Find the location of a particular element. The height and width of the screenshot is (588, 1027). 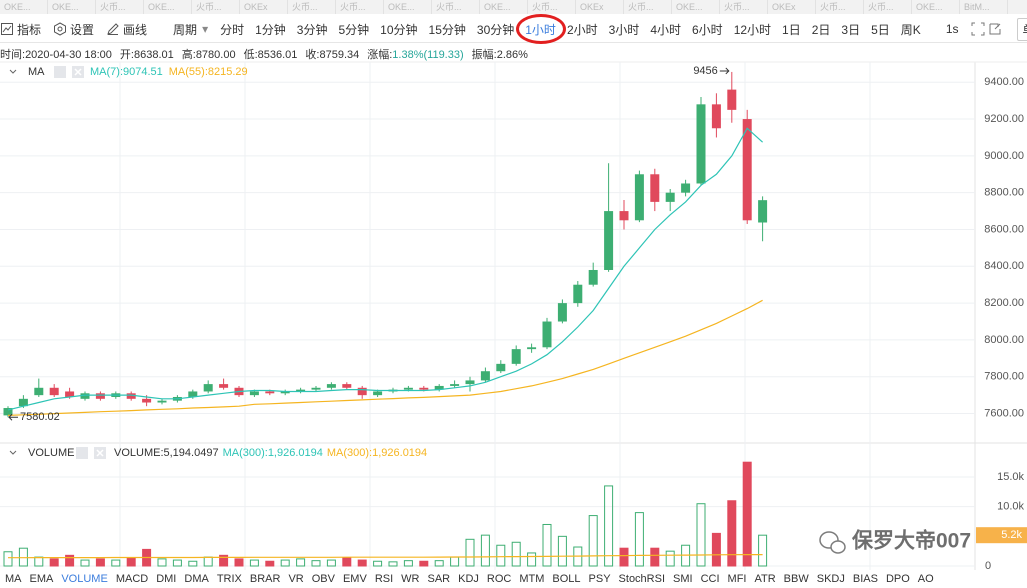

y-tick-label: 7600.00 is located at coordinates (1004, 413).